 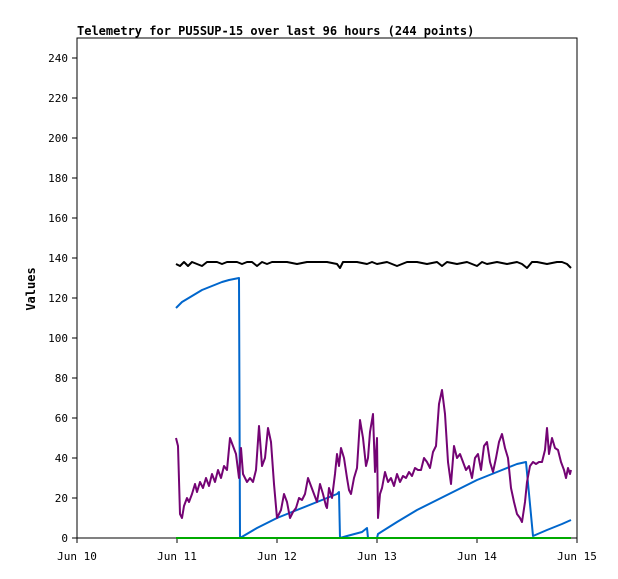 I want to click on y-tick-label: 120, so click(x=58, y=298).